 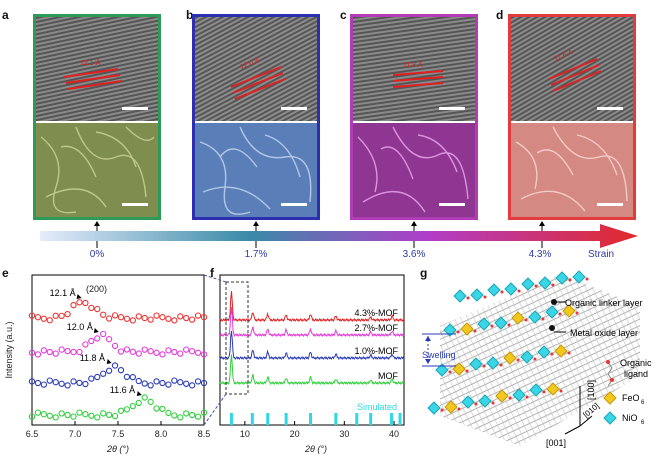 What do you see at coordinates (5, 15) in the screenshot?
I see `panel-label-a: a` at bounding box center [5, 15].